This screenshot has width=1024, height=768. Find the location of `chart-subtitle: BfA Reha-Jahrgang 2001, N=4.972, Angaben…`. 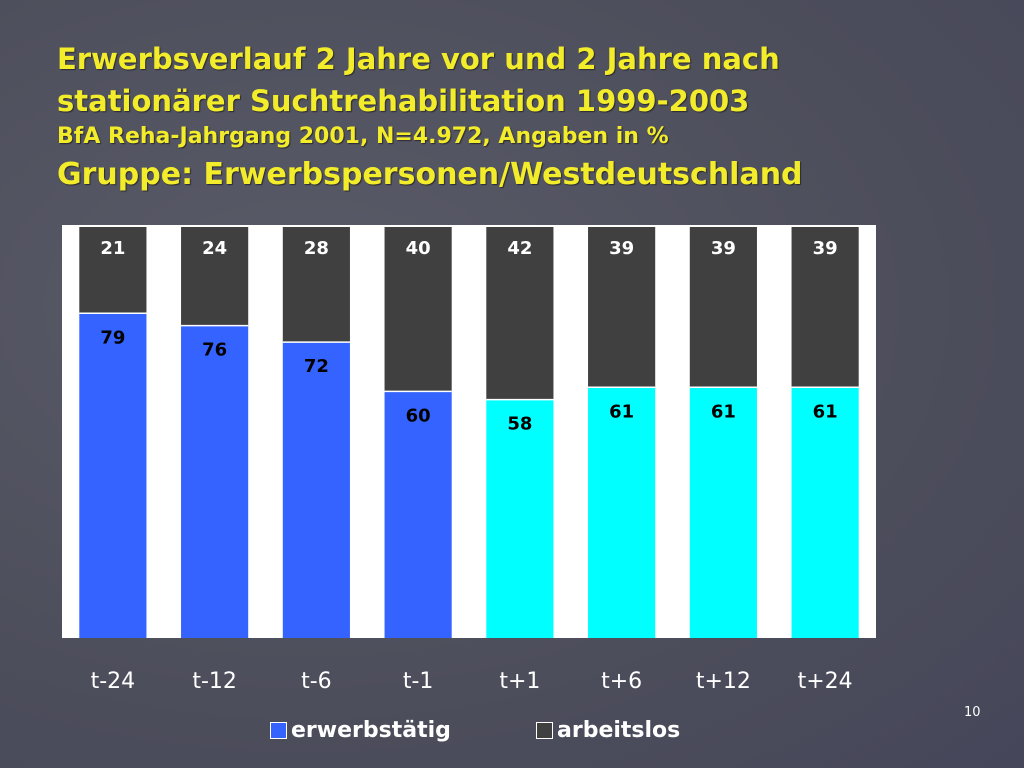

chart-subtitle: BfA Reha-Jahrgang 2001, N=4.972, Angaben… is located at coordinates (363, 136).